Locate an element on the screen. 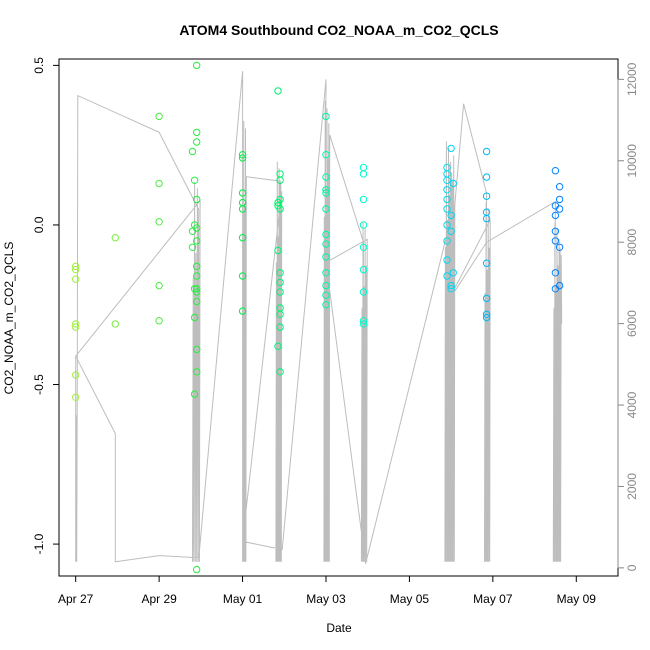 The height and width of the screenshot is (650, 650). y-tick-label: -1.0 is located at coordinates (39, 543).